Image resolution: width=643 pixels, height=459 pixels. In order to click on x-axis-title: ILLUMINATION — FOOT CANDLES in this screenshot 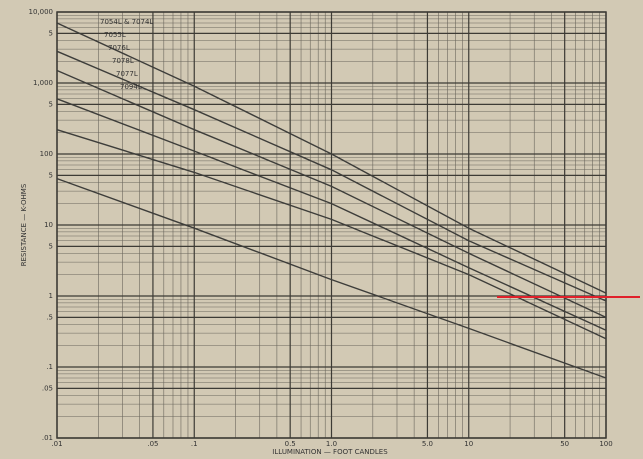, I will do `click(330, 452)`.